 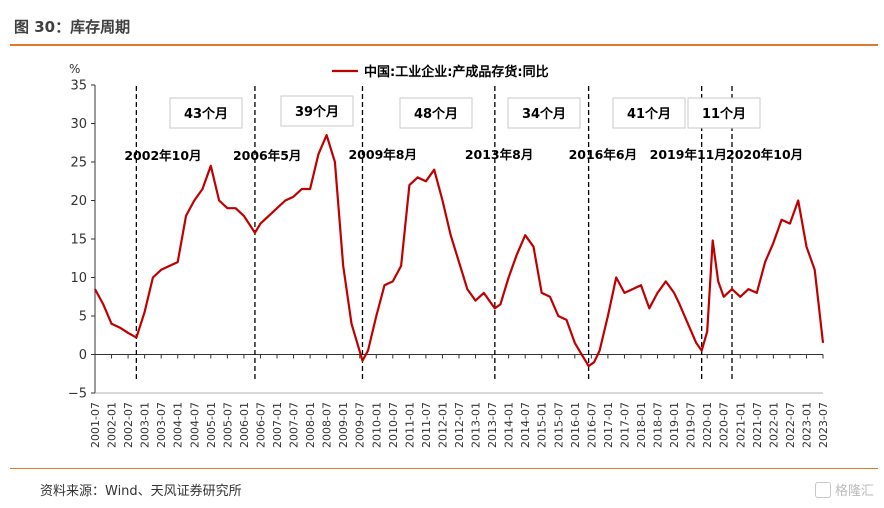 I want to click on cycle-duration-label: 11个月, so click(x=724, y=114).